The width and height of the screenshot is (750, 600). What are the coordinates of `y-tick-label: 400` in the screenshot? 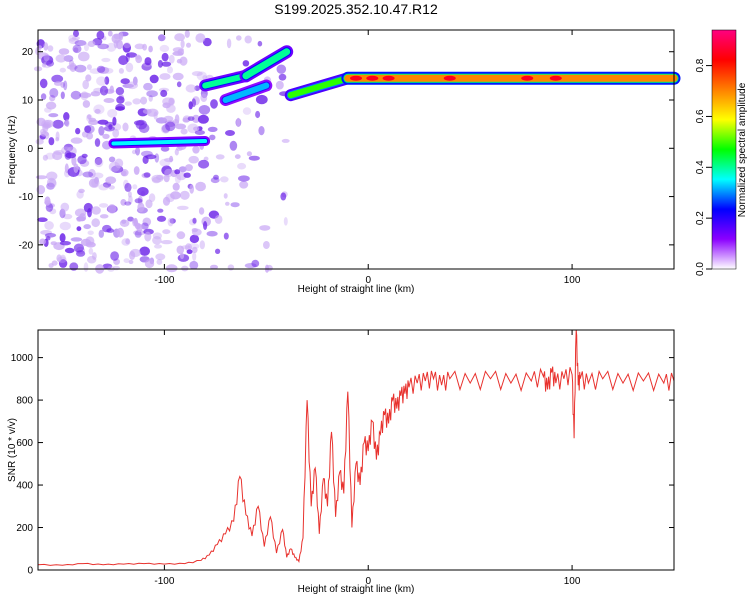 It's located at (24, 486).